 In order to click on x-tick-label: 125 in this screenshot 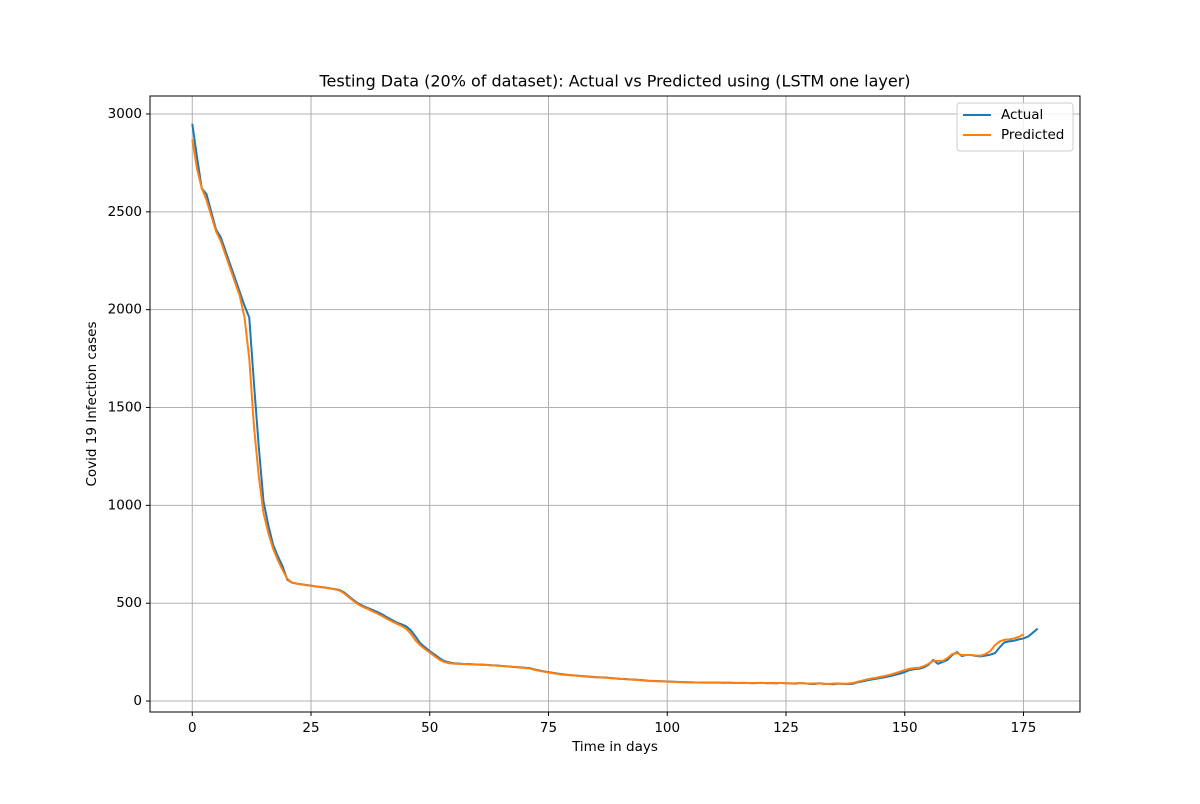, I will do `click(786, 728)`.